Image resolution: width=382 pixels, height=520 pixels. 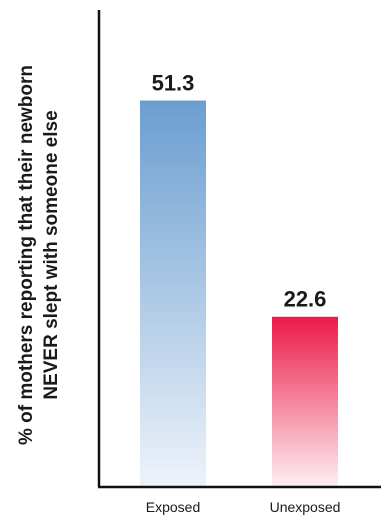 I want to click on category-label-exposed: Exposed, so click(x=173, y=507).